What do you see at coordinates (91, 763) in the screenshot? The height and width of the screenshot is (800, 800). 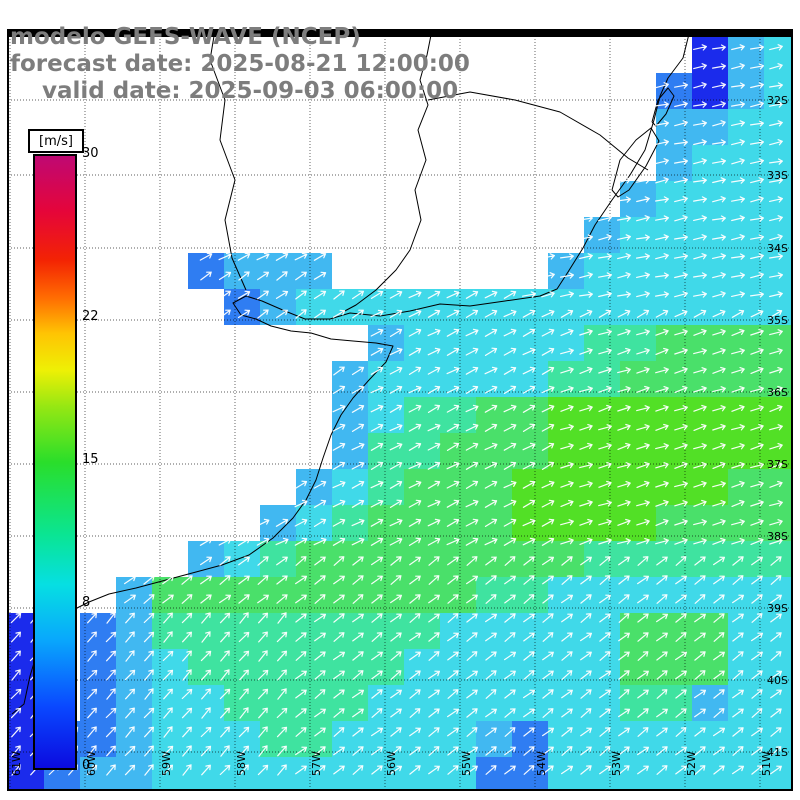 I see `lon-label: 60W` at bounding box center [91, 763].